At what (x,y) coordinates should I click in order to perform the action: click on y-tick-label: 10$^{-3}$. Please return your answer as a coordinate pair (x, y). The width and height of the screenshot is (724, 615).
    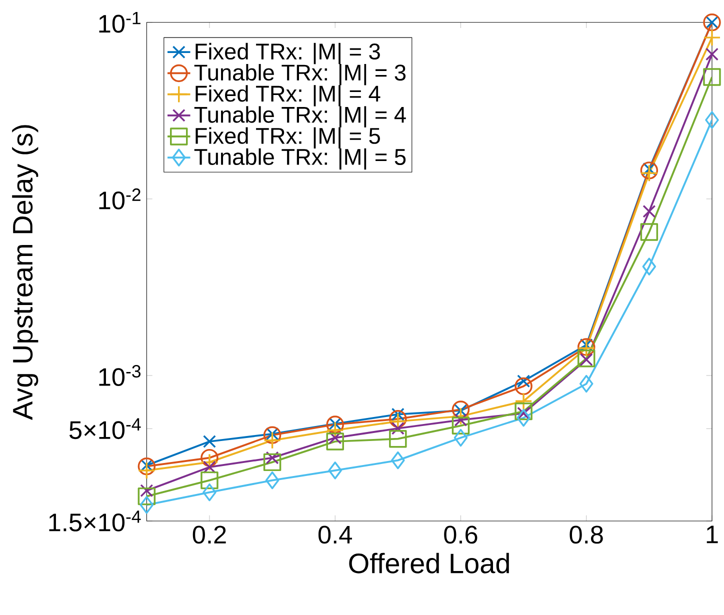
    Looking at the image, I should click on (120, 375).